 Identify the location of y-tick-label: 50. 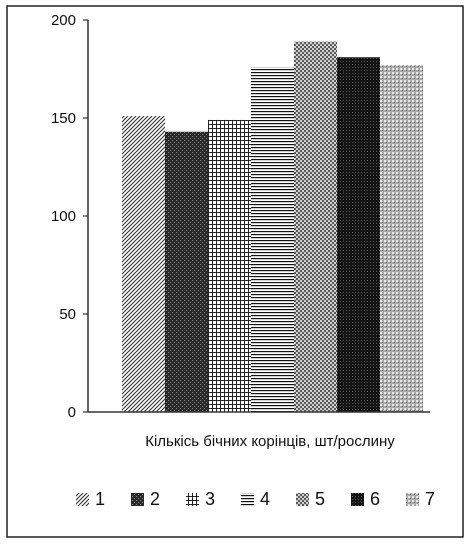
(67, 314).